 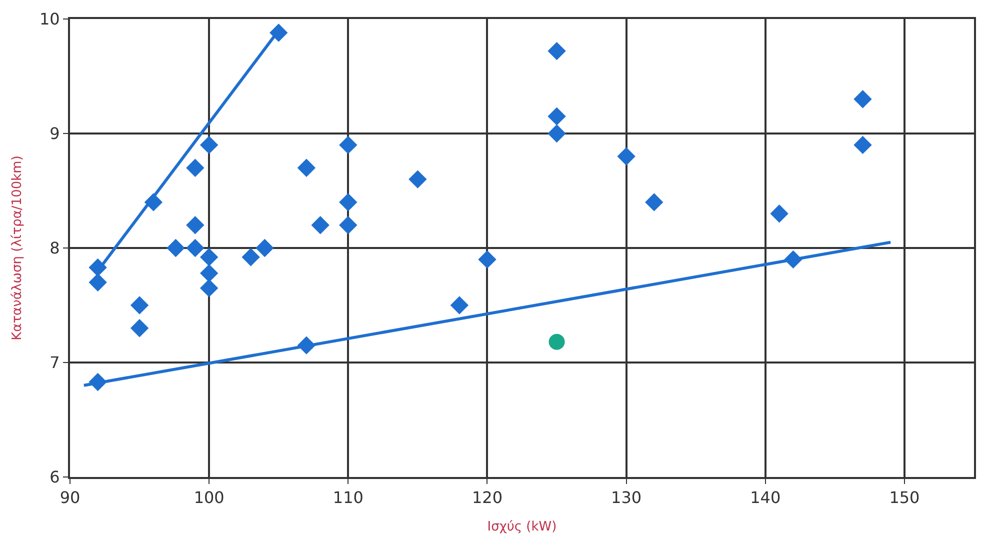 I want to click on x-tick-label: 110, so click(x=348, y=498).